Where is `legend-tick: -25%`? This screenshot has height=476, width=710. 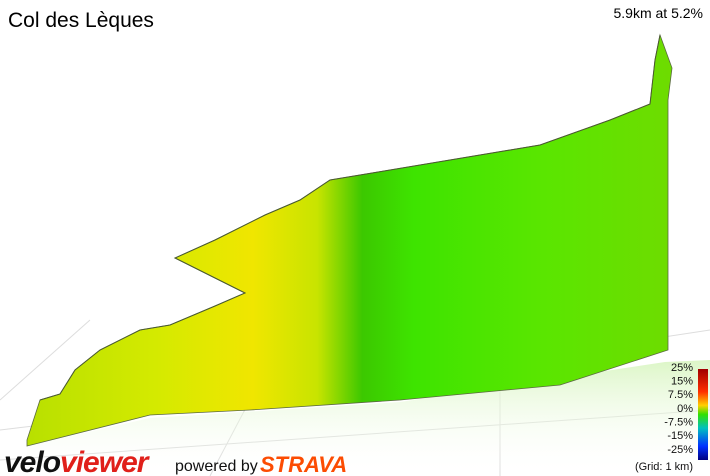
legend-tick: -25% is located at coordinates (680, 450).